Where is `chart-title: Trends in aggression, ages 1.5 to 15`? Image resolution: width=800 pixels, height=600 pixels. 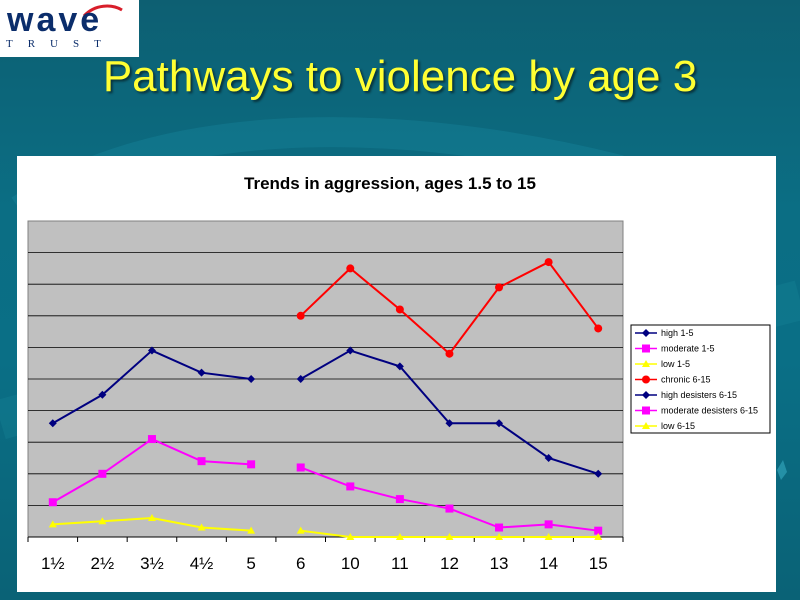
chart-title: Trends in aggression, ages 1.5 to 15 is located at coordinates (390, 183).